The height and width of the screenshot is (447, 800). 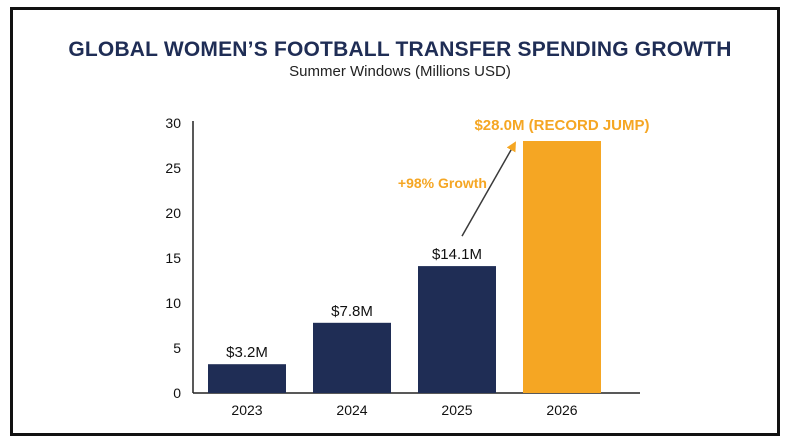 I want to click on x-tick-label: 2025, so click(x=456, y=410).